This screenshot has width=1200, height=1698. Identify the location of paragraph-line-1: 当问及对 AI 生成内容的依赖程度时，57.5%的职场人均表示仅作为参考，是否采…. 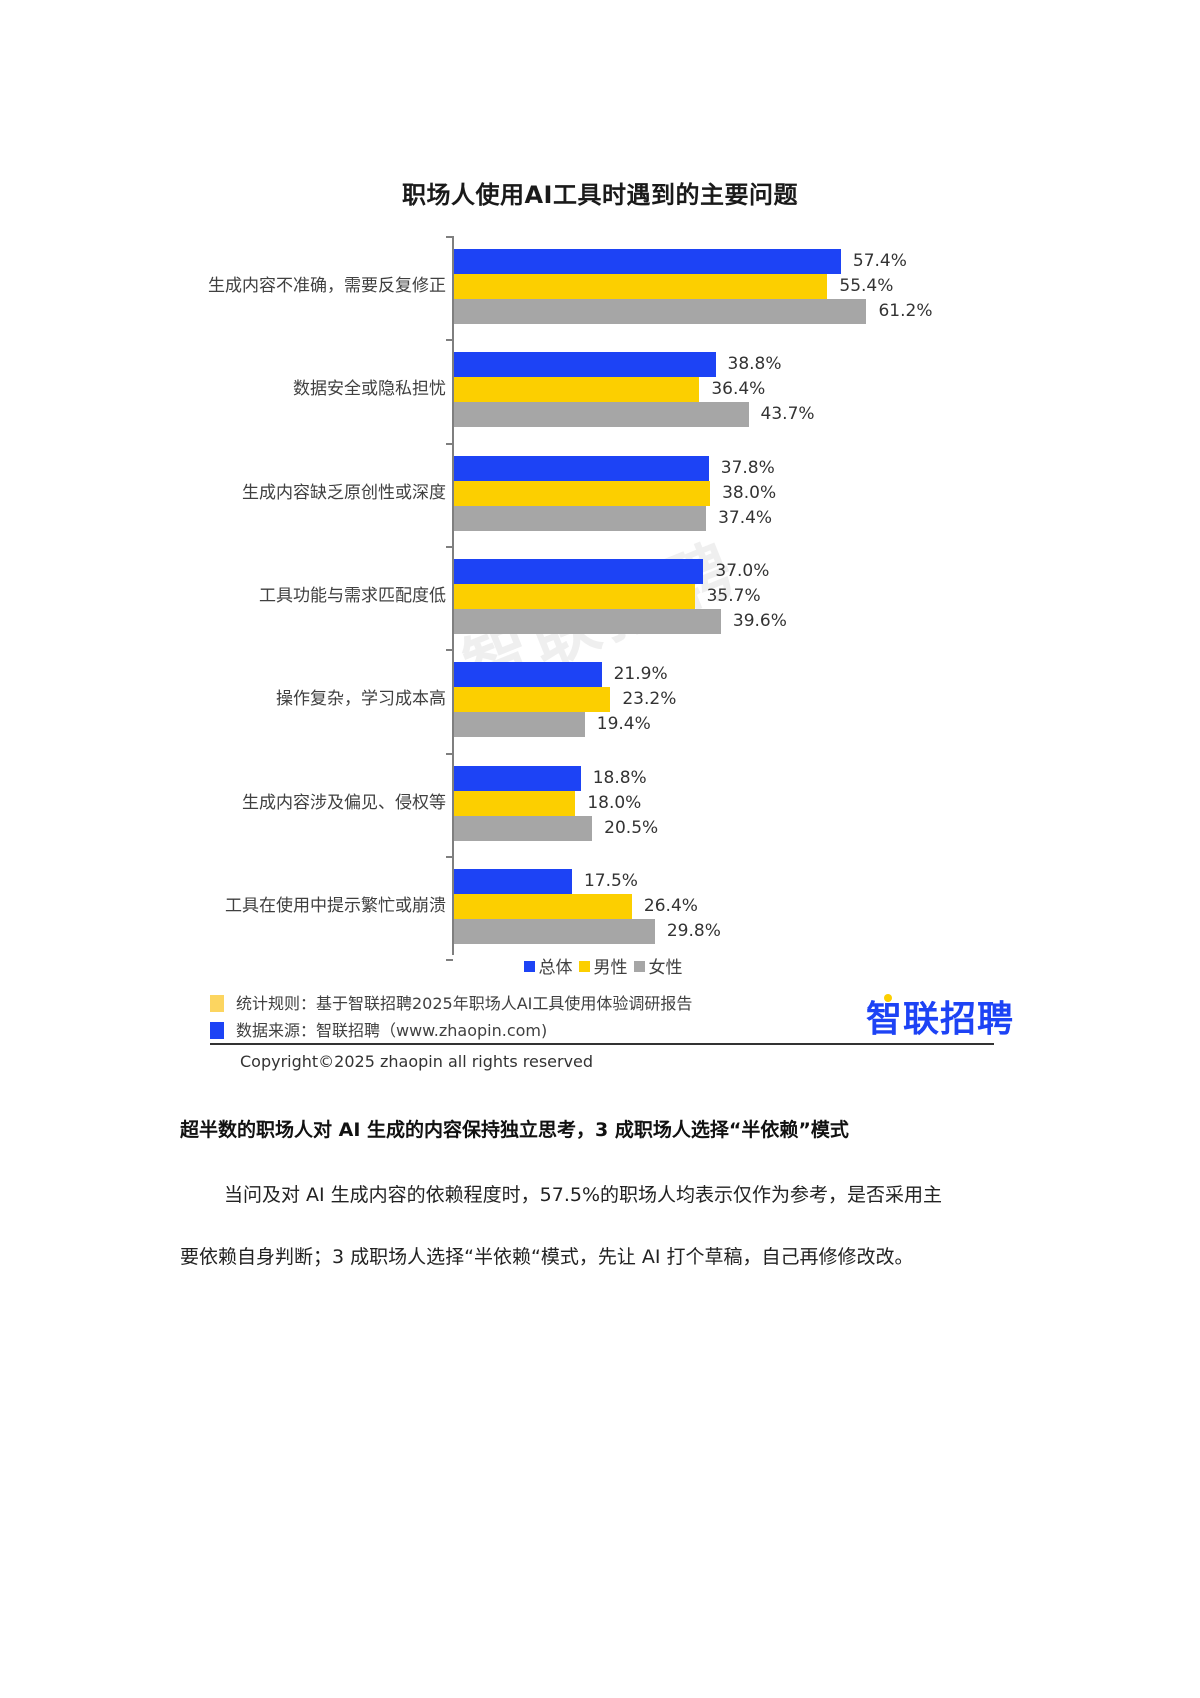
(583, 1195).